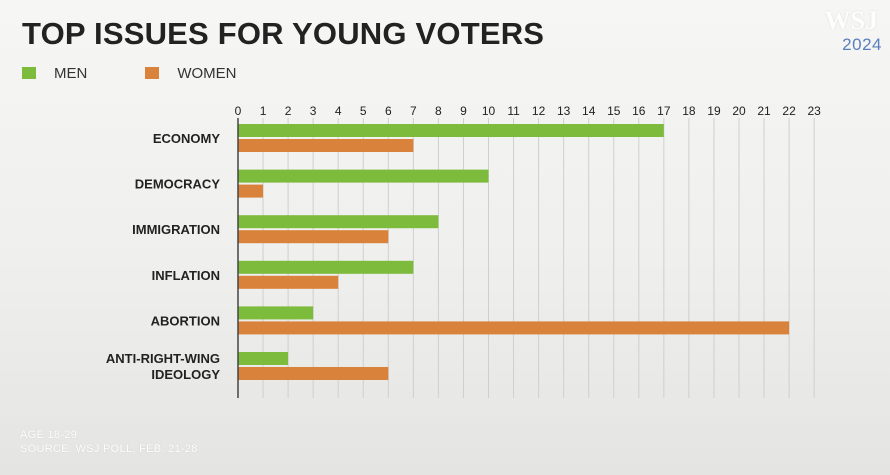  I want to click on x-tick-label-7: 7, so click(413, 111).